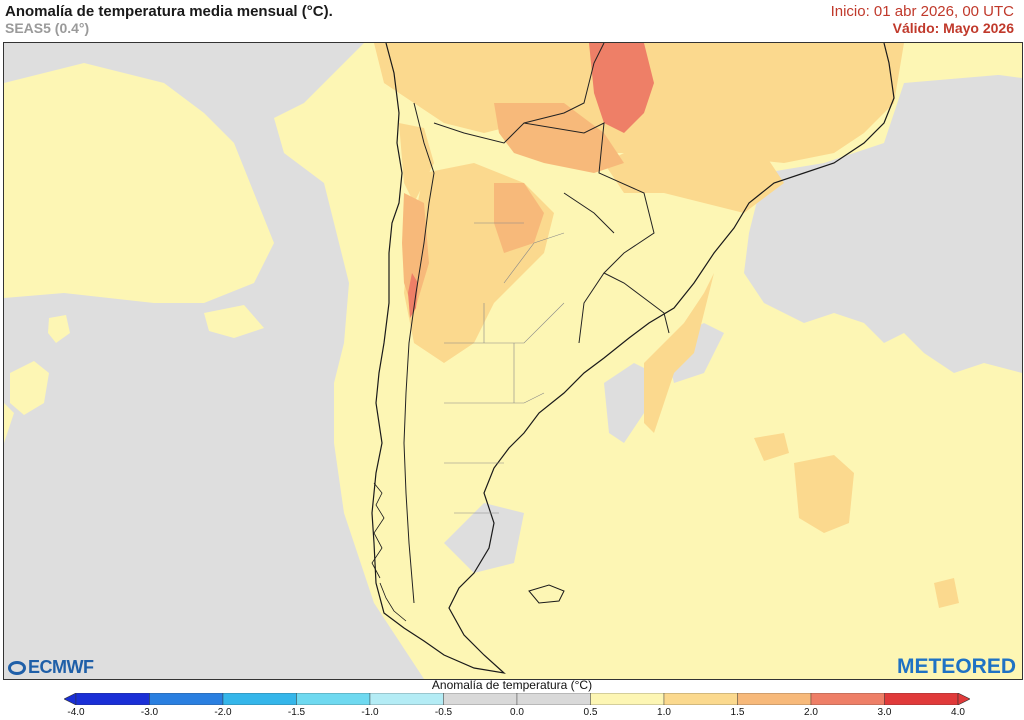 The image size is (1024, 720). Describe the element at coordinates (149, 712) in the screenshot. I see `colorbar-tick-label: -3.0` at that location.